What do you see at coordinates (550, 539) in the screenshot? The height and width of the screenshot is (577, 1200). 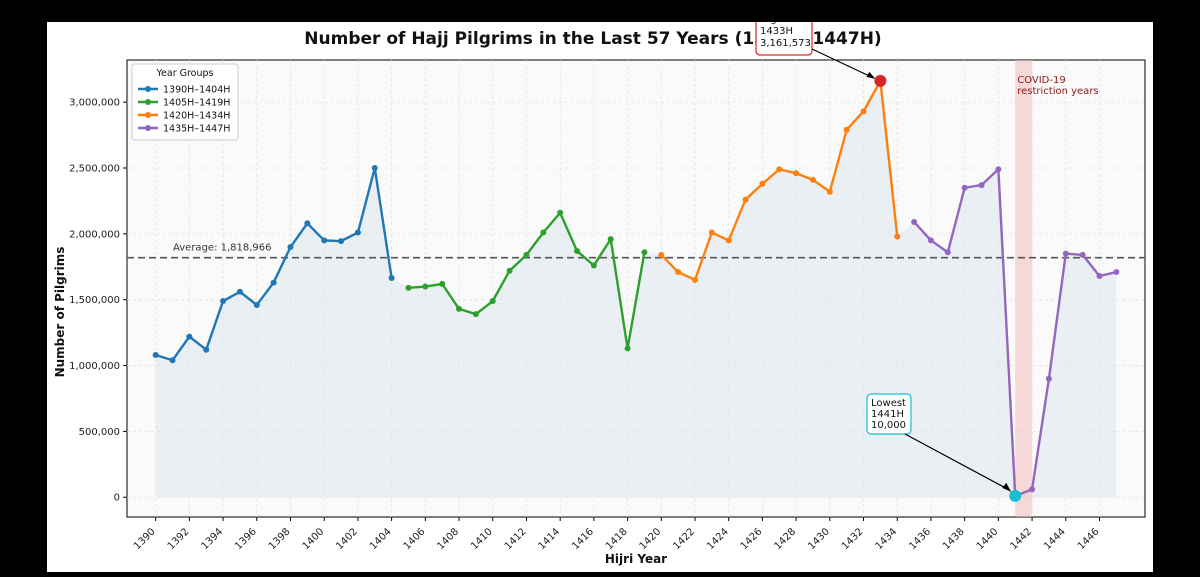 I see `x-tick-label: 1414` at bounding box center [550, 539].